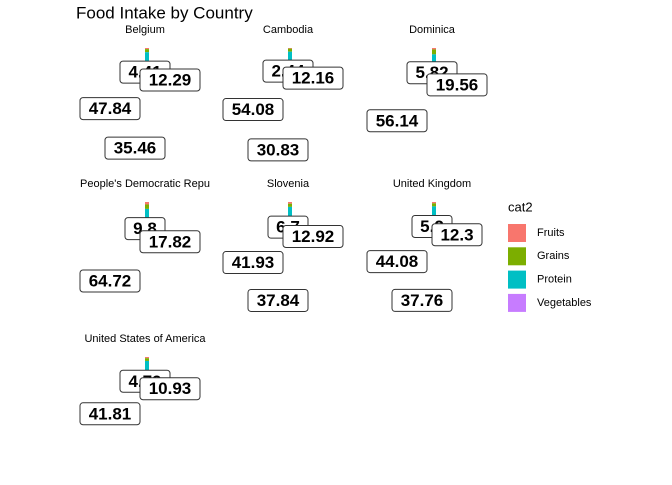 The width and height of the screenshot is (672, 485). Describe the element at coordinates (145, 339) in the screenshot. I see `facet-title: United States of America` at that location.